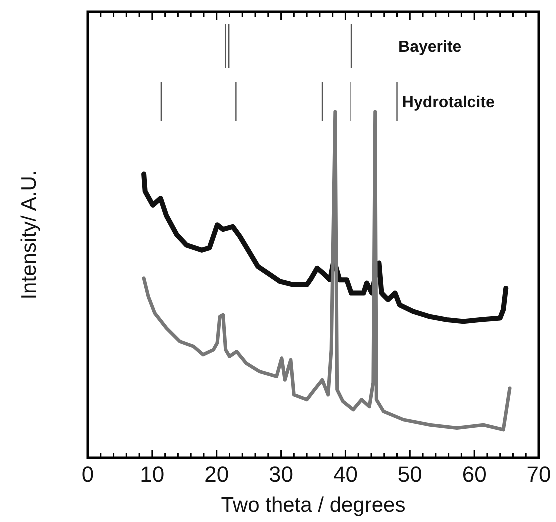 The width and height of the screenshot is (556, 522). What do you see at coordinates (313, 505) in the screenshot?
I see `x-axis-title: Two theta / degrees` at bounding box center [313, 505].